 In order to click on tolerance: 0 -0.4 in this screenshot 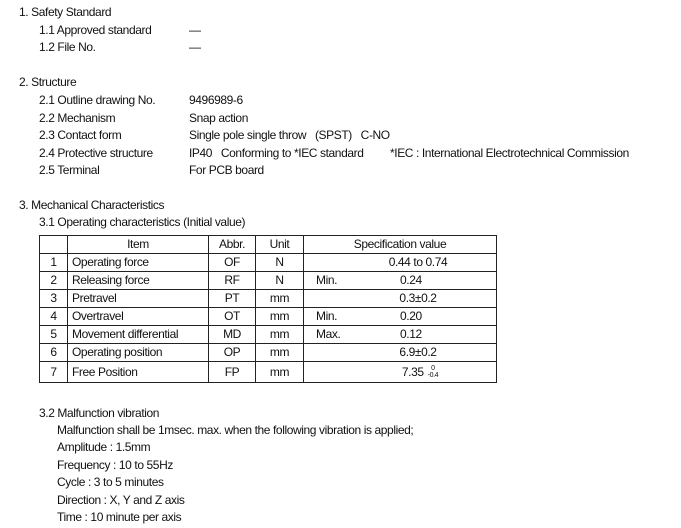, I will do `click(433, 372)`.